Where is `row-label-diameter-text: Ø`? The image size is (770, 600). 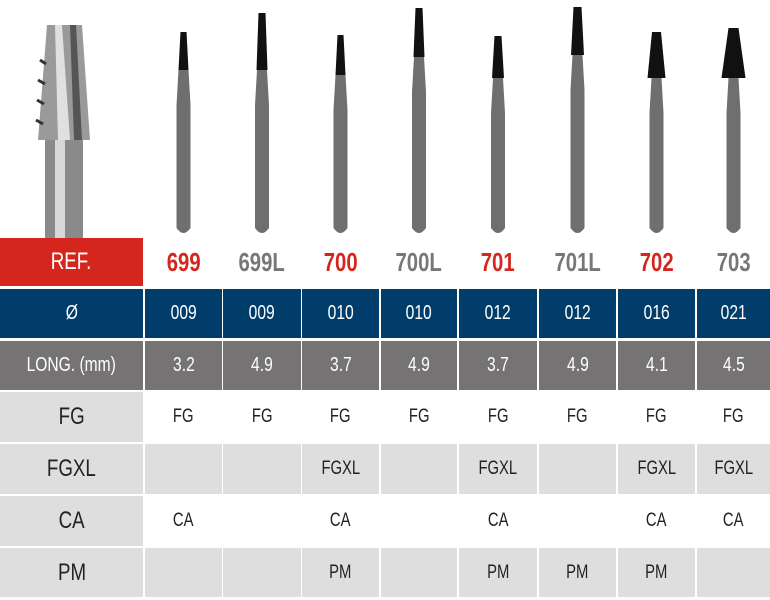 row-label-diameter-text: Ø is located at coordinates (71, 313).